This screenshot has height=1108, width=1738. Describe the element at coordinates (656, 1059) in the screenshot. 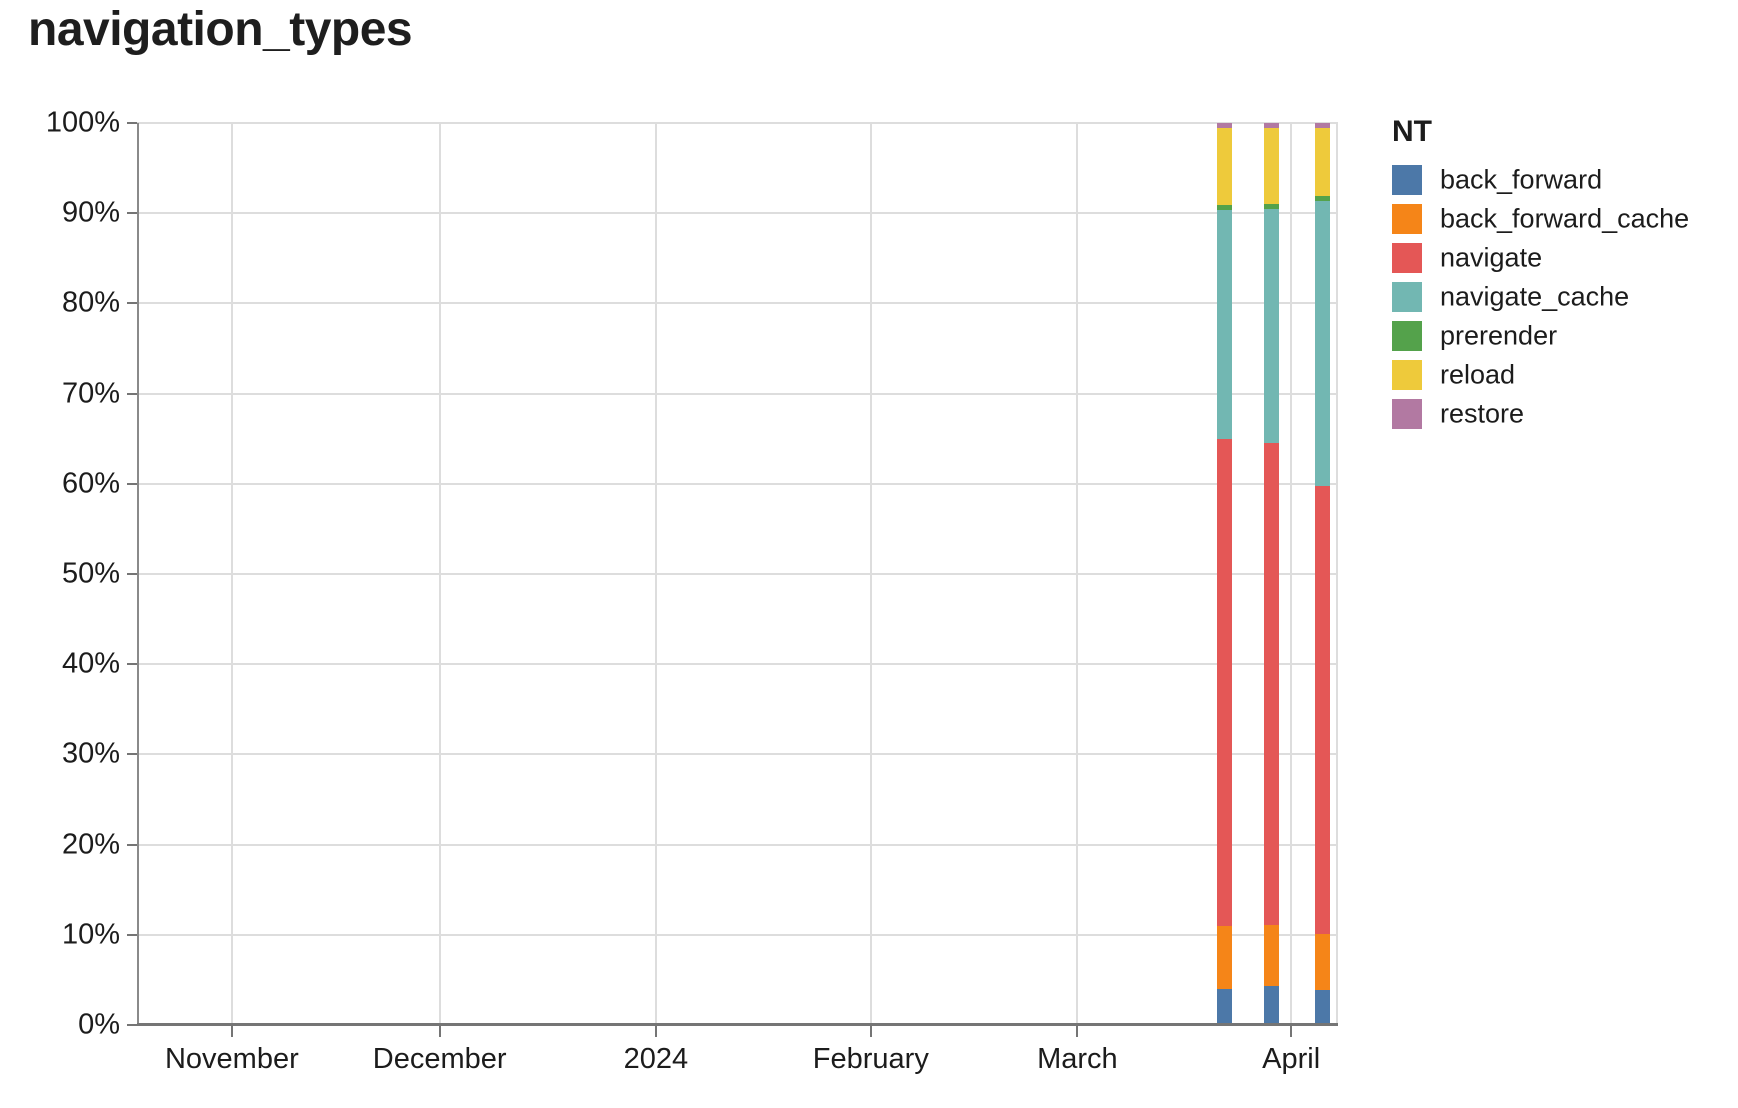

I see `x-tick-label: 2024` at that location.